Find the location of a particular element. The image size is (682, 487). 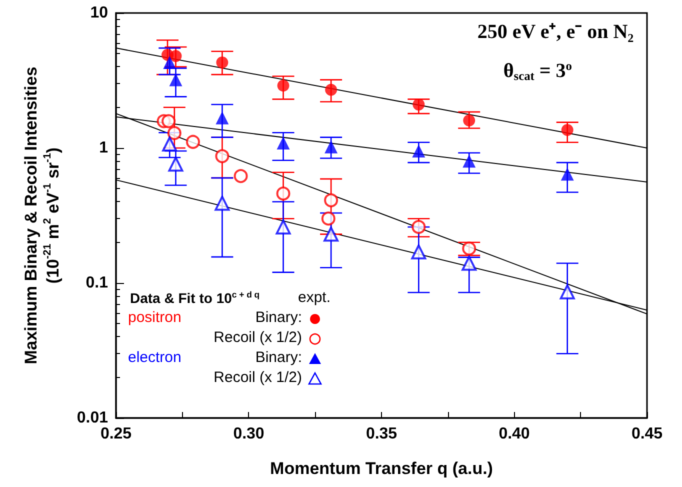

annotation: positron is located at coordinates (155, 317).